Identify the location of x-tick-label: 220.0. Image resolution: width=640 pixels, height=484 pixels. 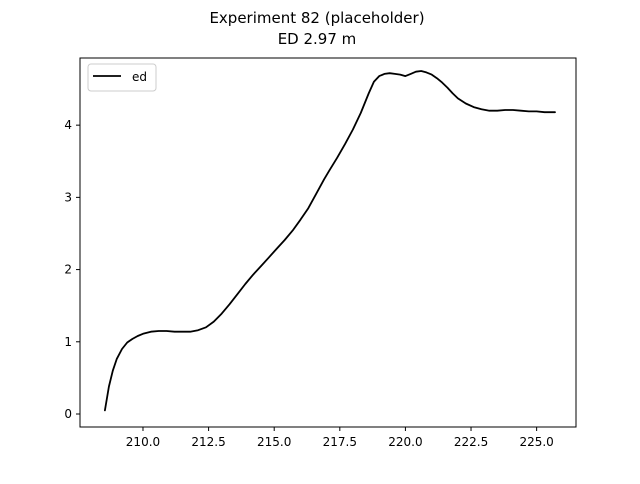
(405, 442).